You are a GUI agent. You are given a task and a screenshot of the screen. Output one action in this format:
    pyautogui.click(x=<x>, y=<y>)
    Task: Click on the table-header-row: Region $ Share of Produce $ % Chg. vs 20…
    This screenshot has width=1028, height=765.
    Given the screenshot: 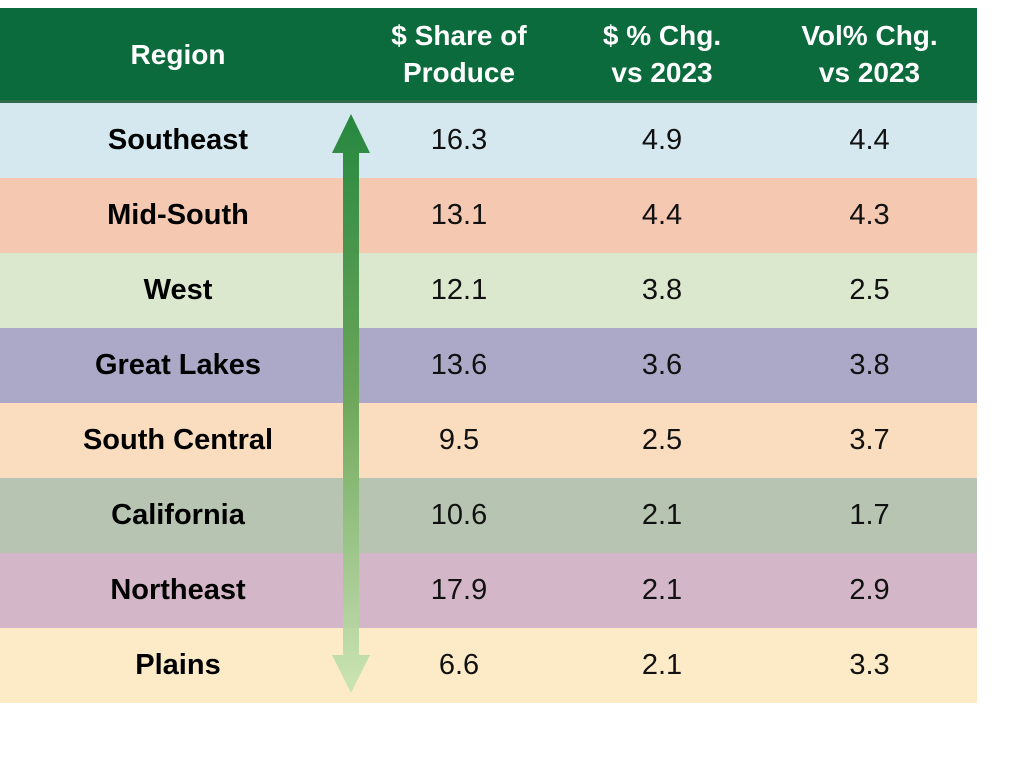 What is the action you would take?
    pyautogui.click(x=488, y=55)
    